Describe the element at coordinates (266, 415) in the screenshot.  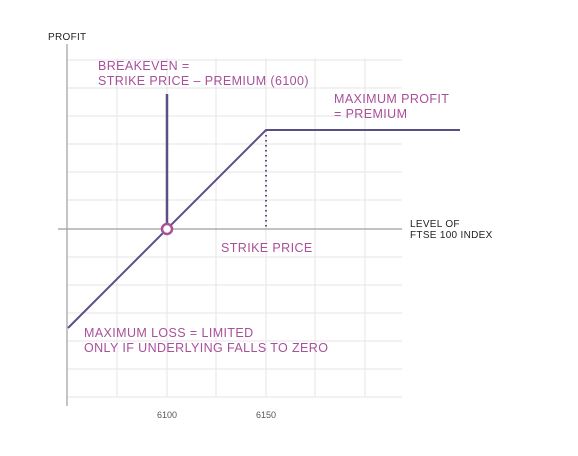
I see `x-tick-label: 6150` at that location.